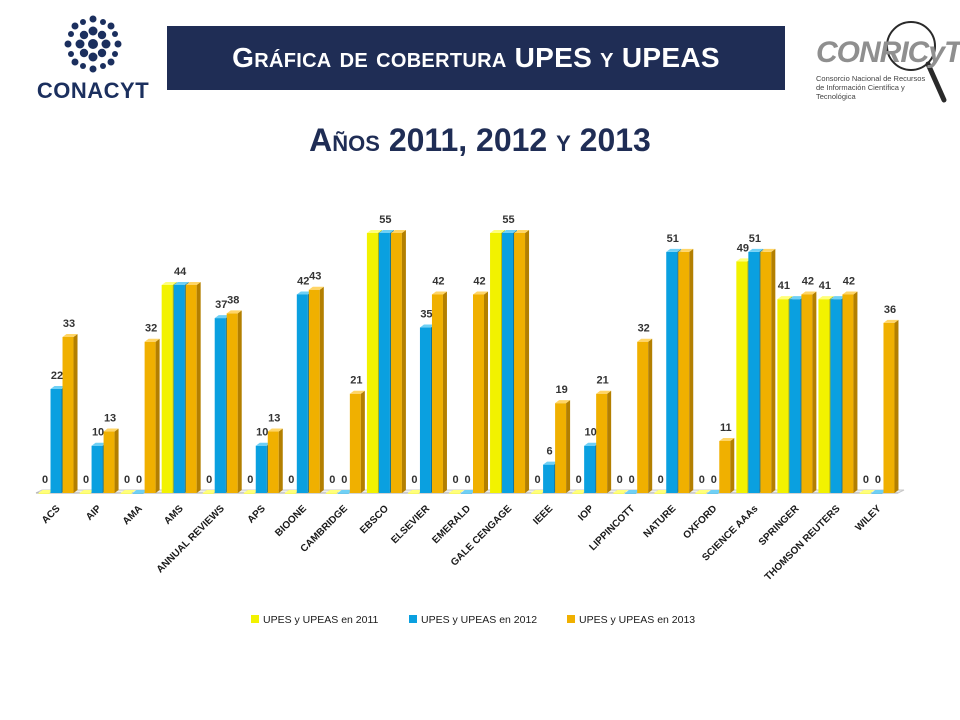  Describe the element at coordinates (743, 248) in the screenshot. I see `data-label: 49` at that location.